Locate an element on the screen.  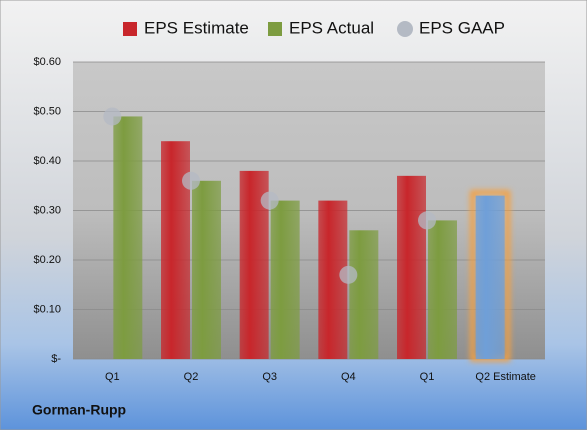
footer: Gorman-Rupp is located at coordinates (79, 410).